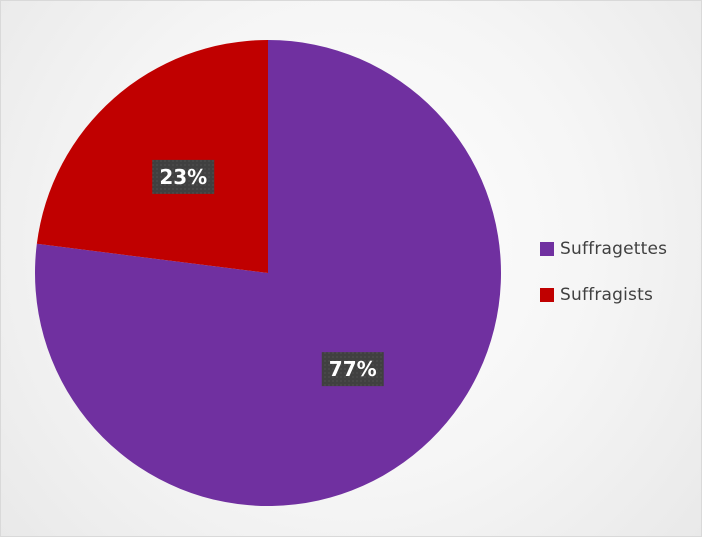  I want to click on legend-label: Suffragists, so click(607, 295).